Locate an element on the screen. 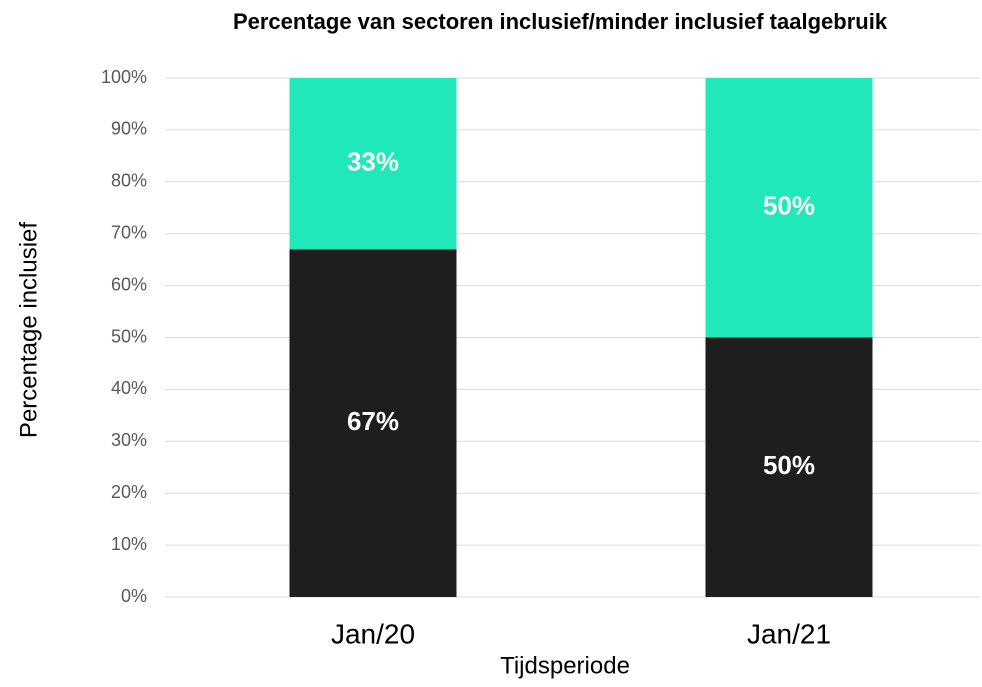 This screenshot has width=982, height=687. y-tick-label: 40% is located at coordinates (129, 388).